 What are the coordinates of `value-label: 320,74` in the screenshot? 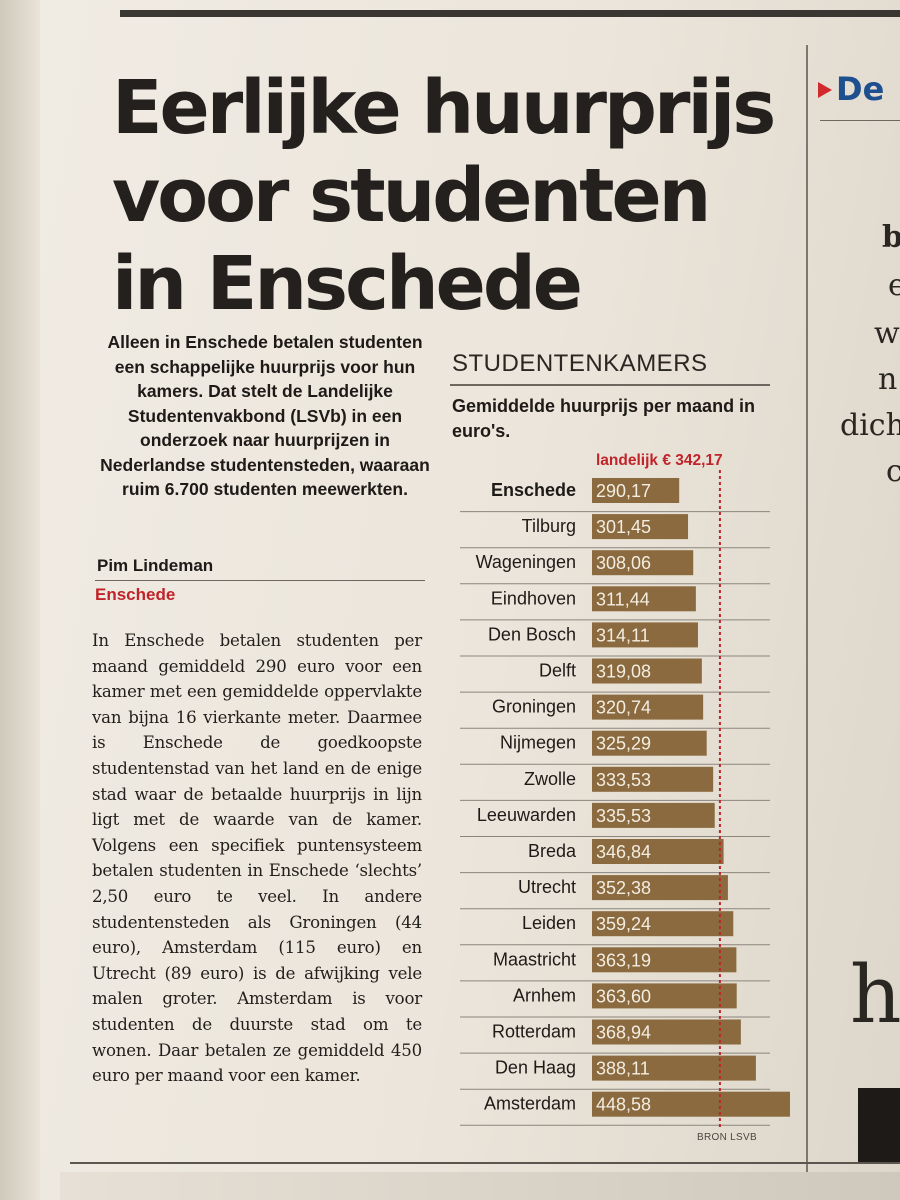 It's located at (623, 708).